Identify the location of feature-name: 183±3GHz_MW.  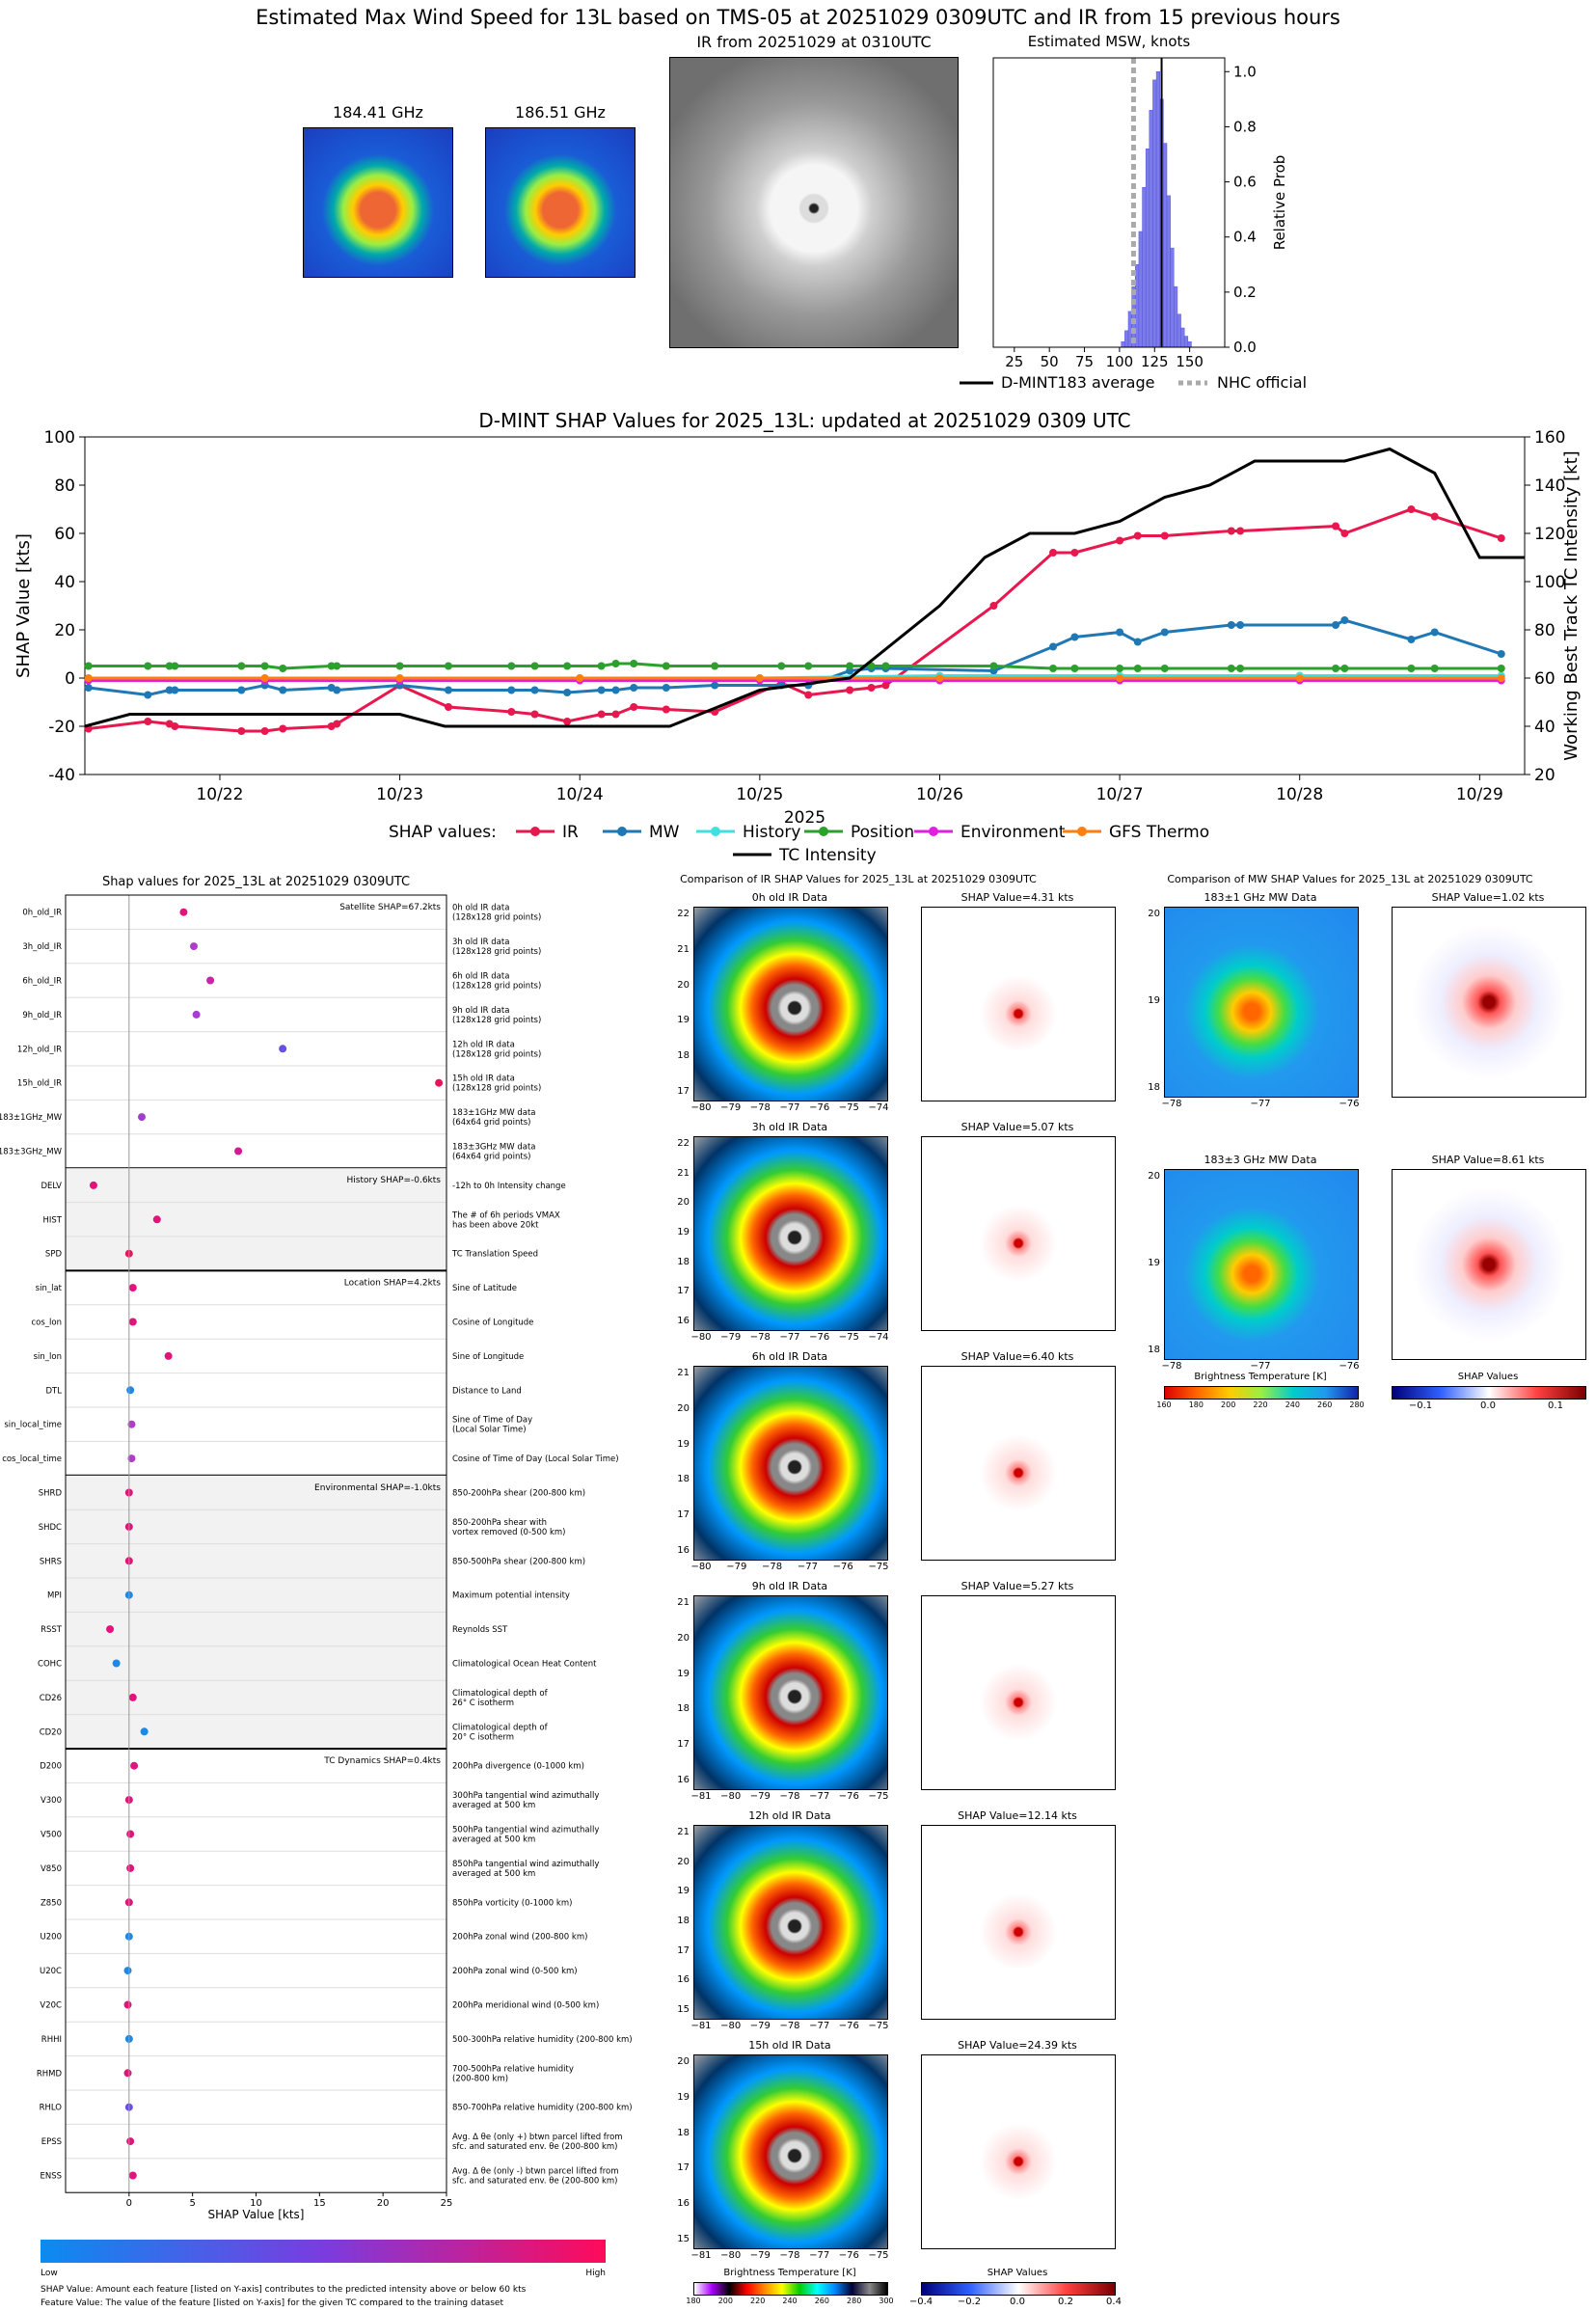
(32, 1152).